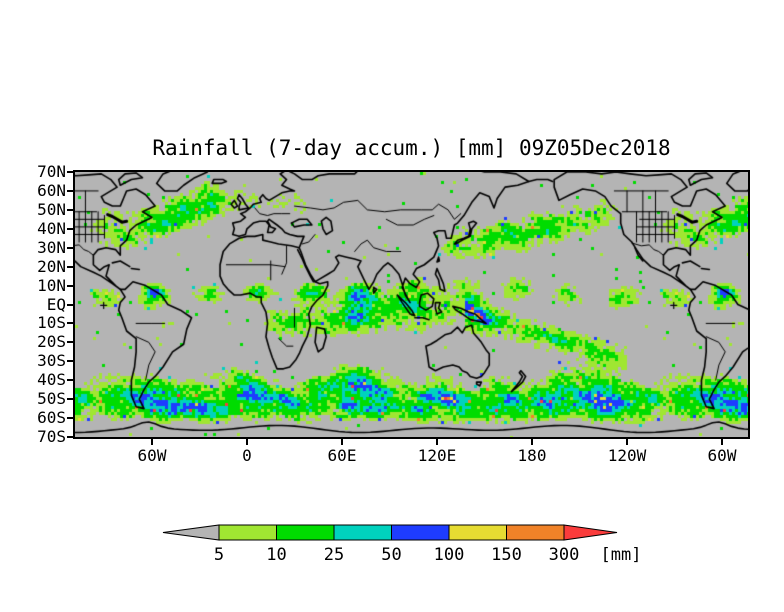 The width and height of the screenshot is (784, 612). Describe the element at coordinates (51, 247) in the screenshot. I see `lat-tick-label: 30N` at that location.